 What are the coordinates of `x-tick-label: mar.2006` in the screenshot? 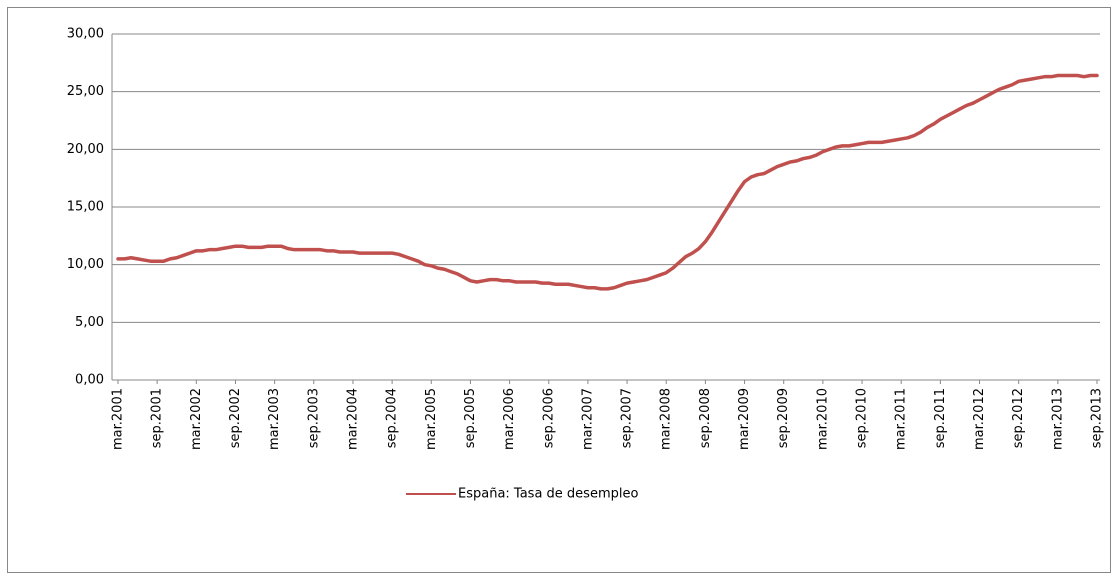 It's located at (509, 419).